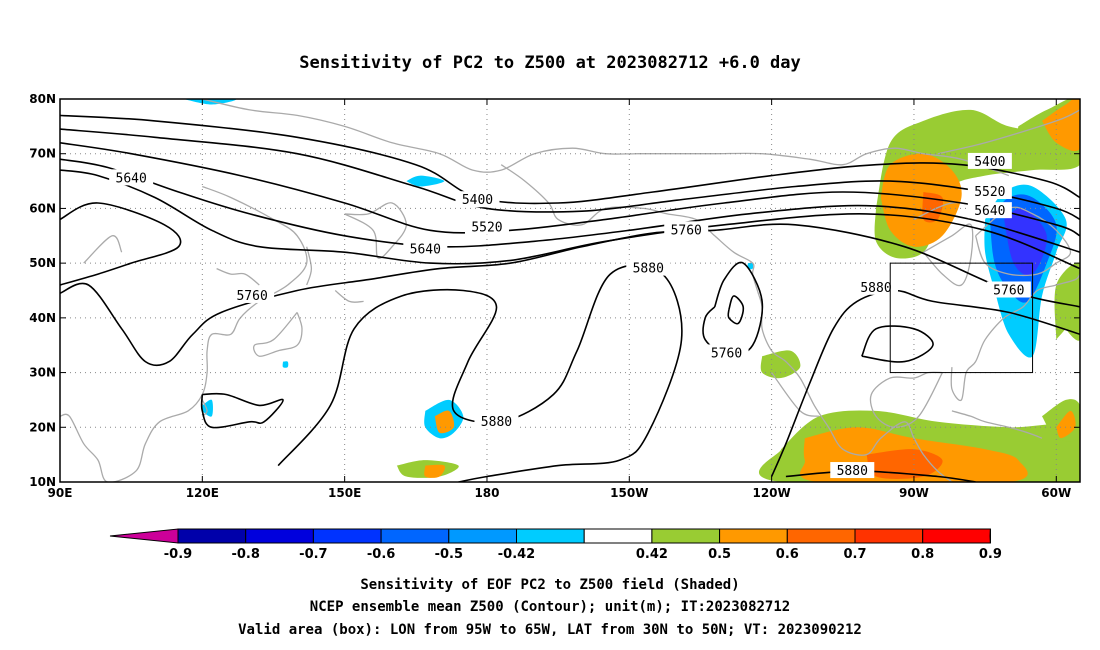  What do you see at coordinates (42, 427) in the screenshot?
I see `y-tick-label: 20N` at bounding box center [42, 427].